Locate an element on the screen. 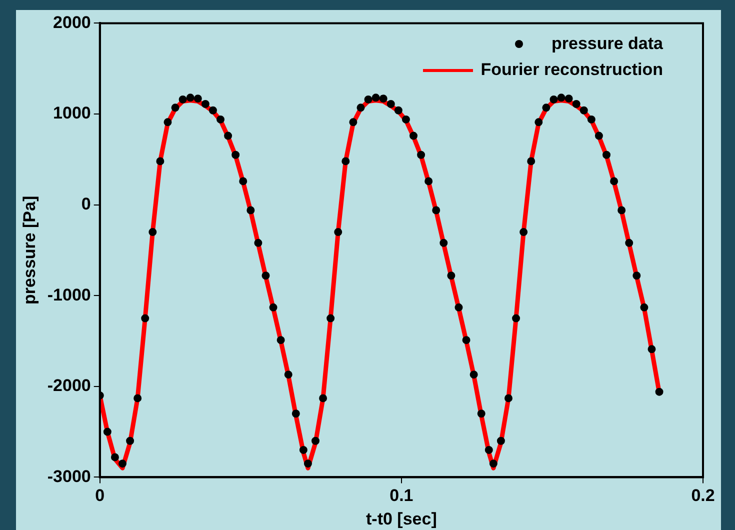 The image size is (735, 530). y-tick-label: 2000 is located at coordinates (72, 22).